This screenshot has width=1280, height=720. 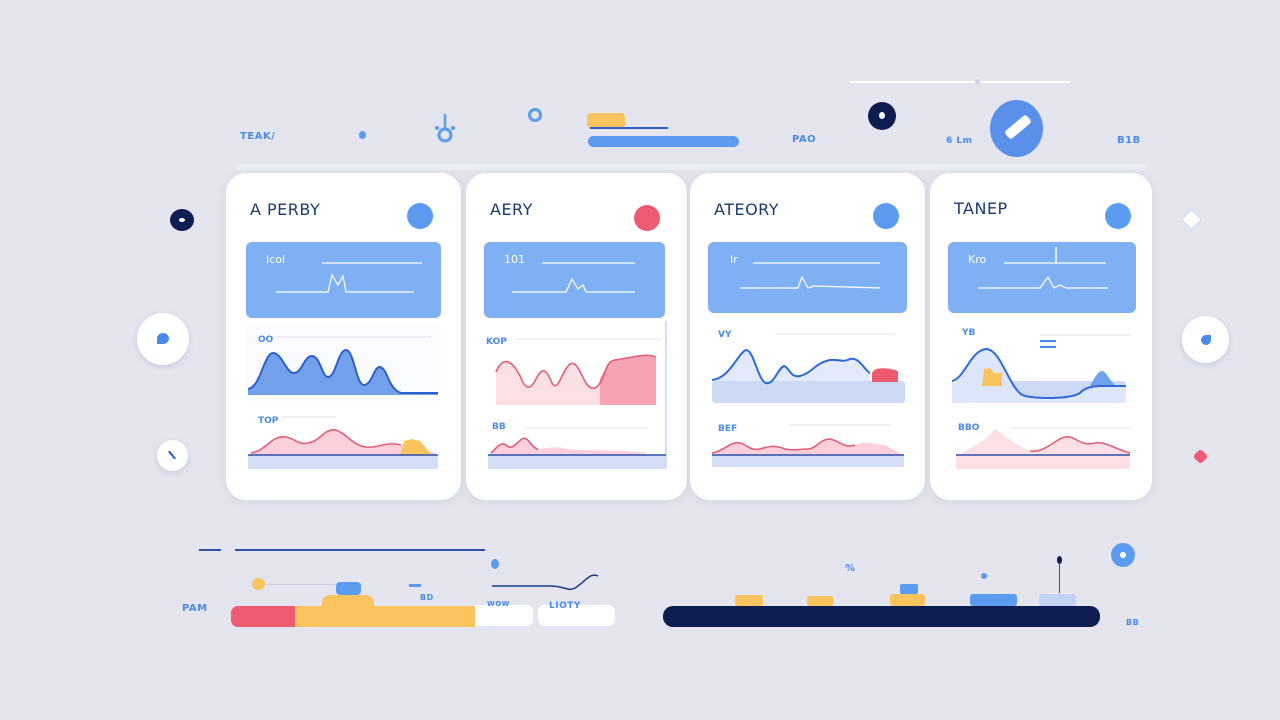 I want to click on chart-1-label: KOP, so click(x=496, y=342).